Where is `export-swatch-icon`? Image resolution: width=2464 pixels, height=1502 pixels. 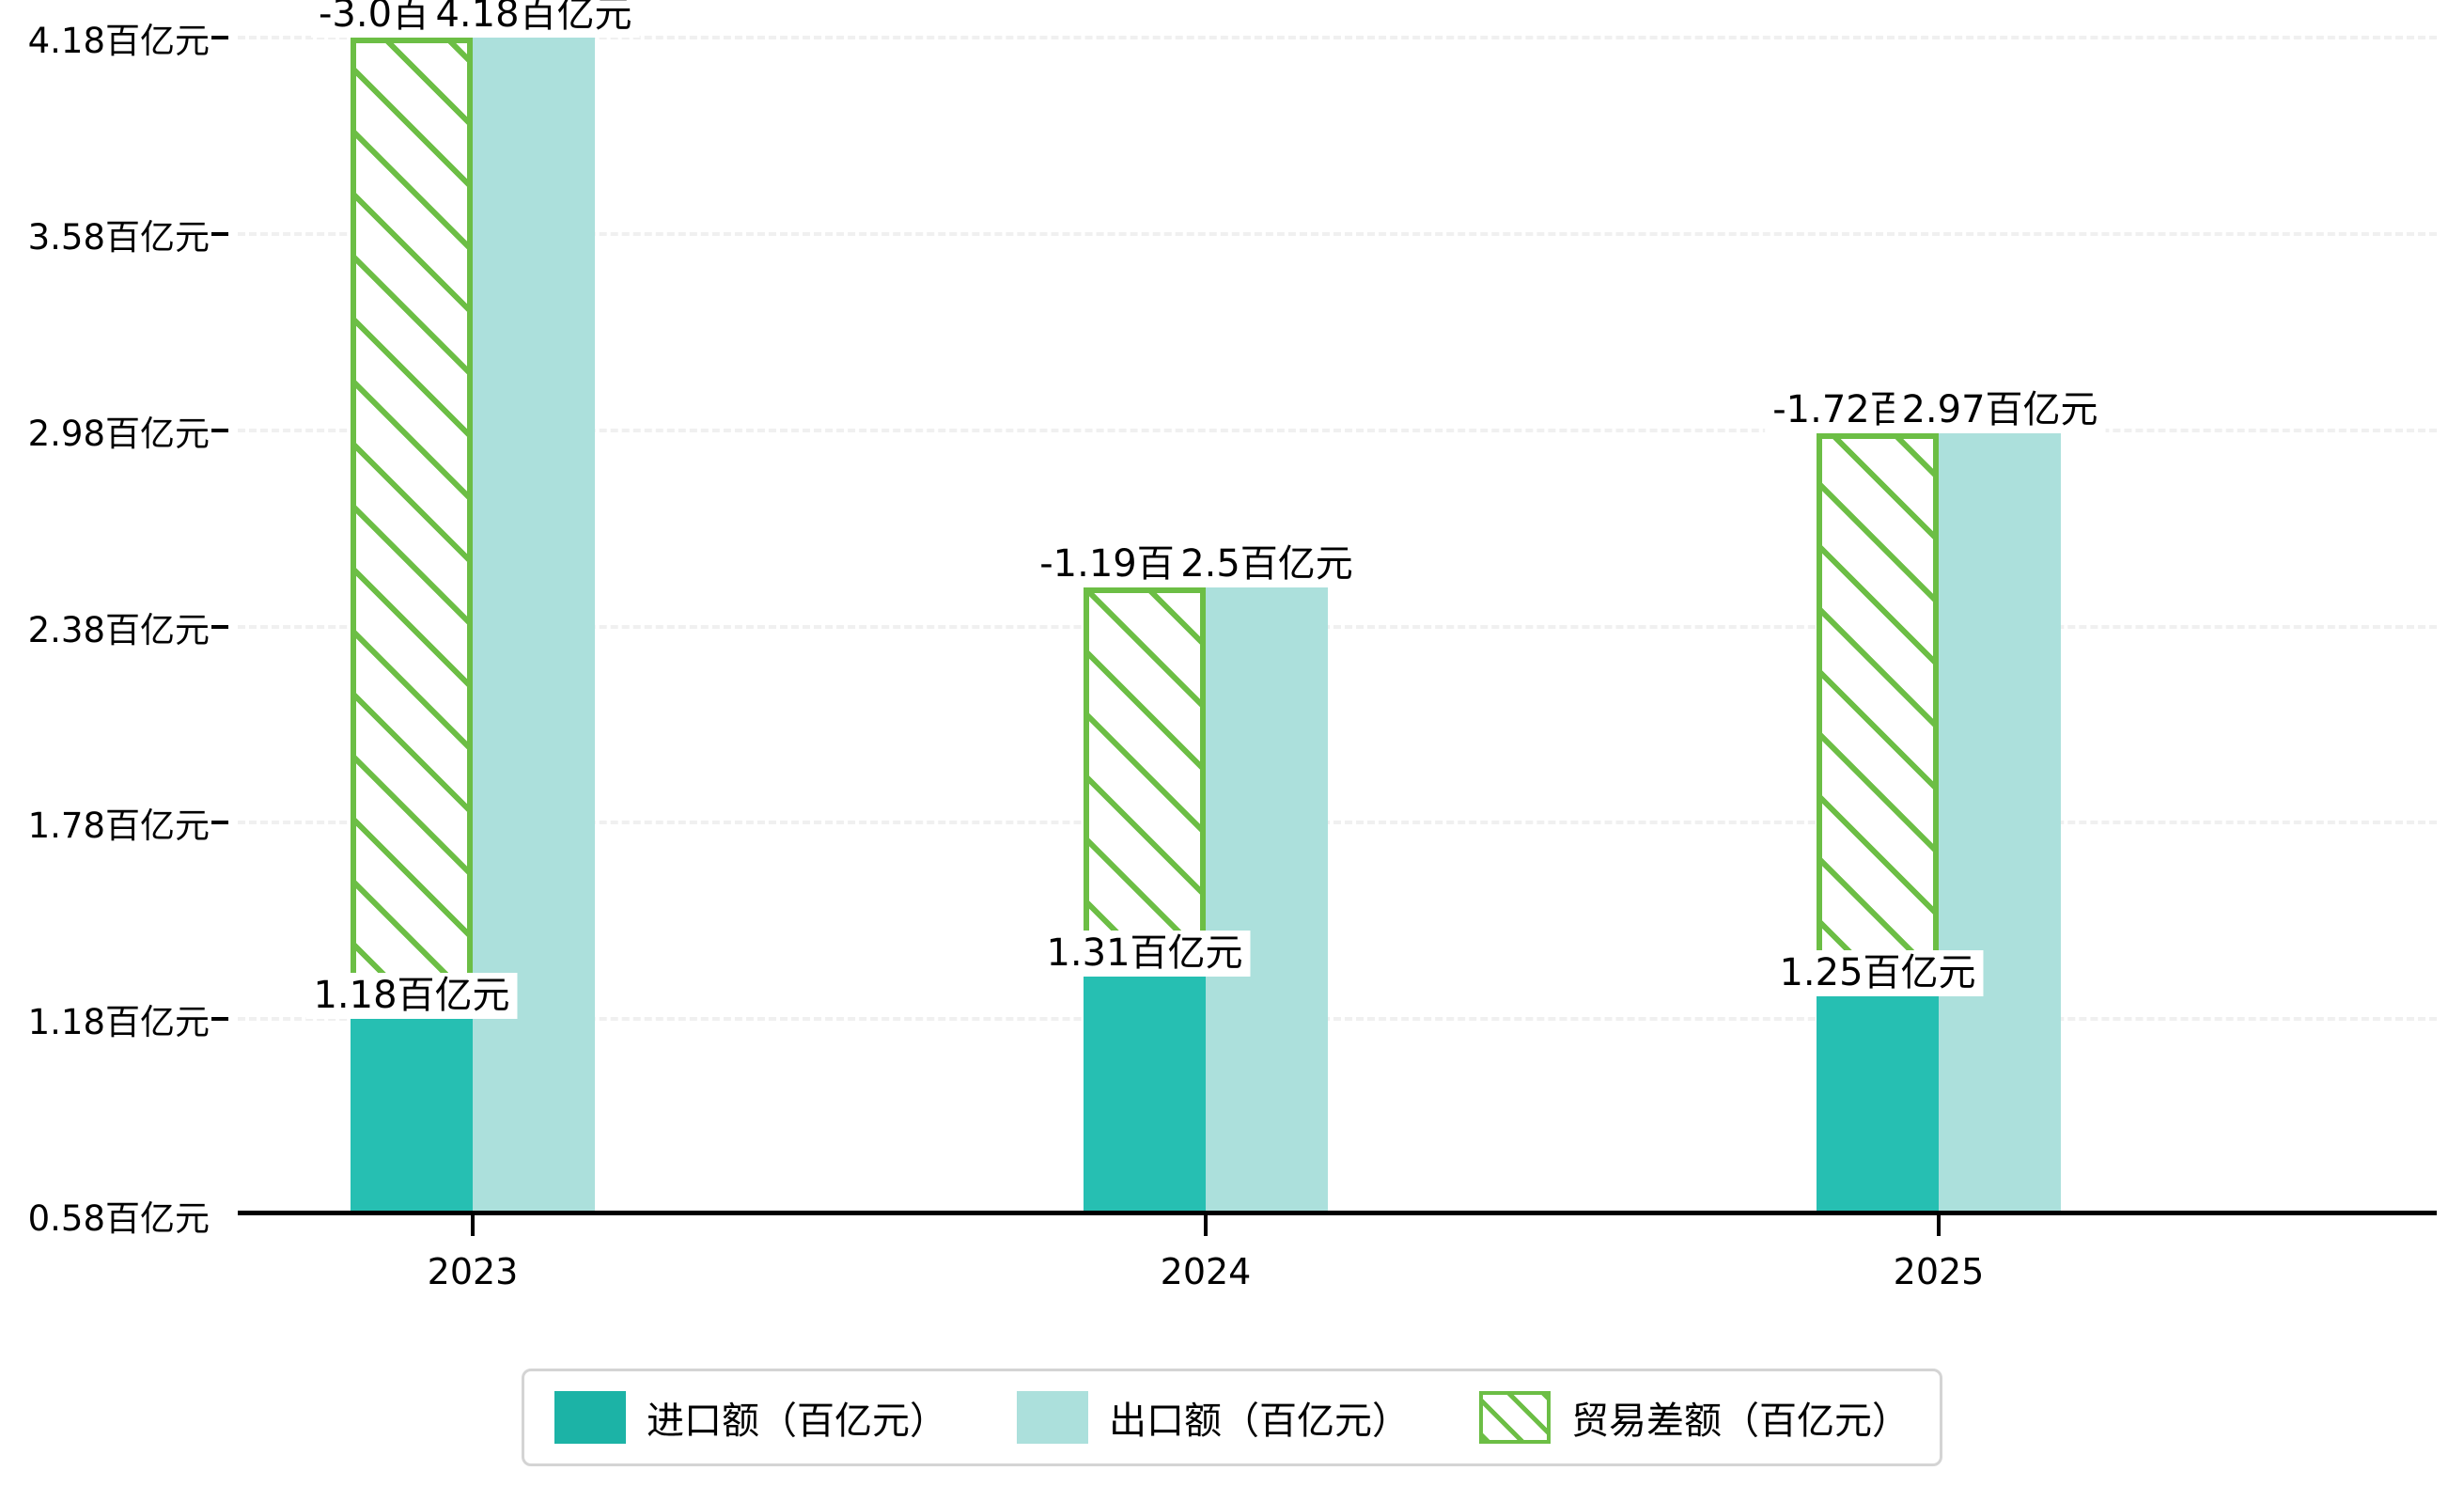
export-swatch-icon is located at coordinates (1052, 1417).